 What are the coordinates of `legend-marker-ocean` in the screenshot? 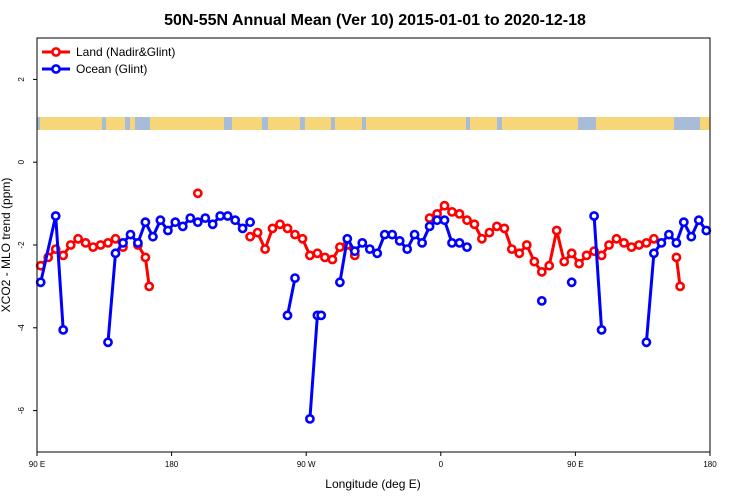 It's located at (56, 69).